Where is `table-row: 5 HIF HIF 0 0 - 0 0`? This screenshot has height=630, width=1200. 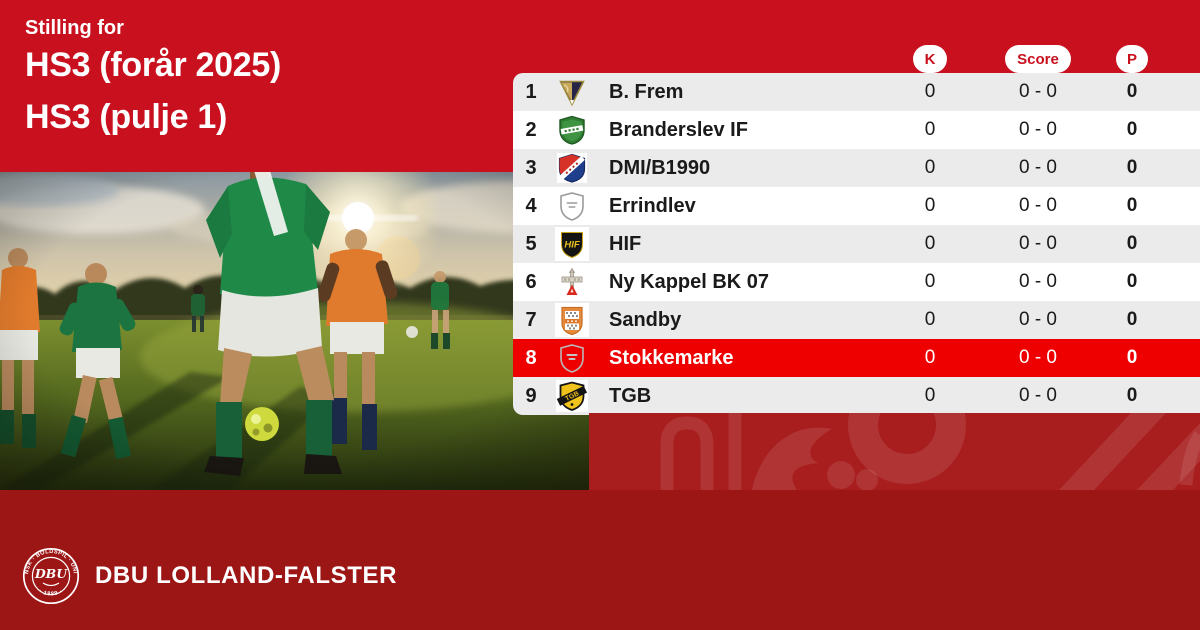
table-row: 5 HIF HIF 0 0 - 0 0 is located at coordinates (856, 244).